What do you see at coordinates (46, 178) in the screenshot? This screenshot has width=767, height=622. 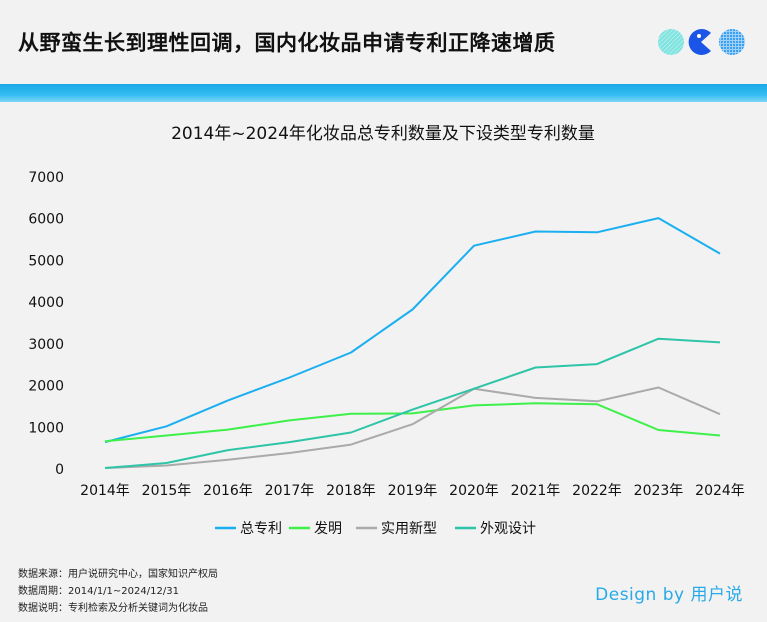 I see `y-tick-label: 7000` at bounding box center [46, 178].